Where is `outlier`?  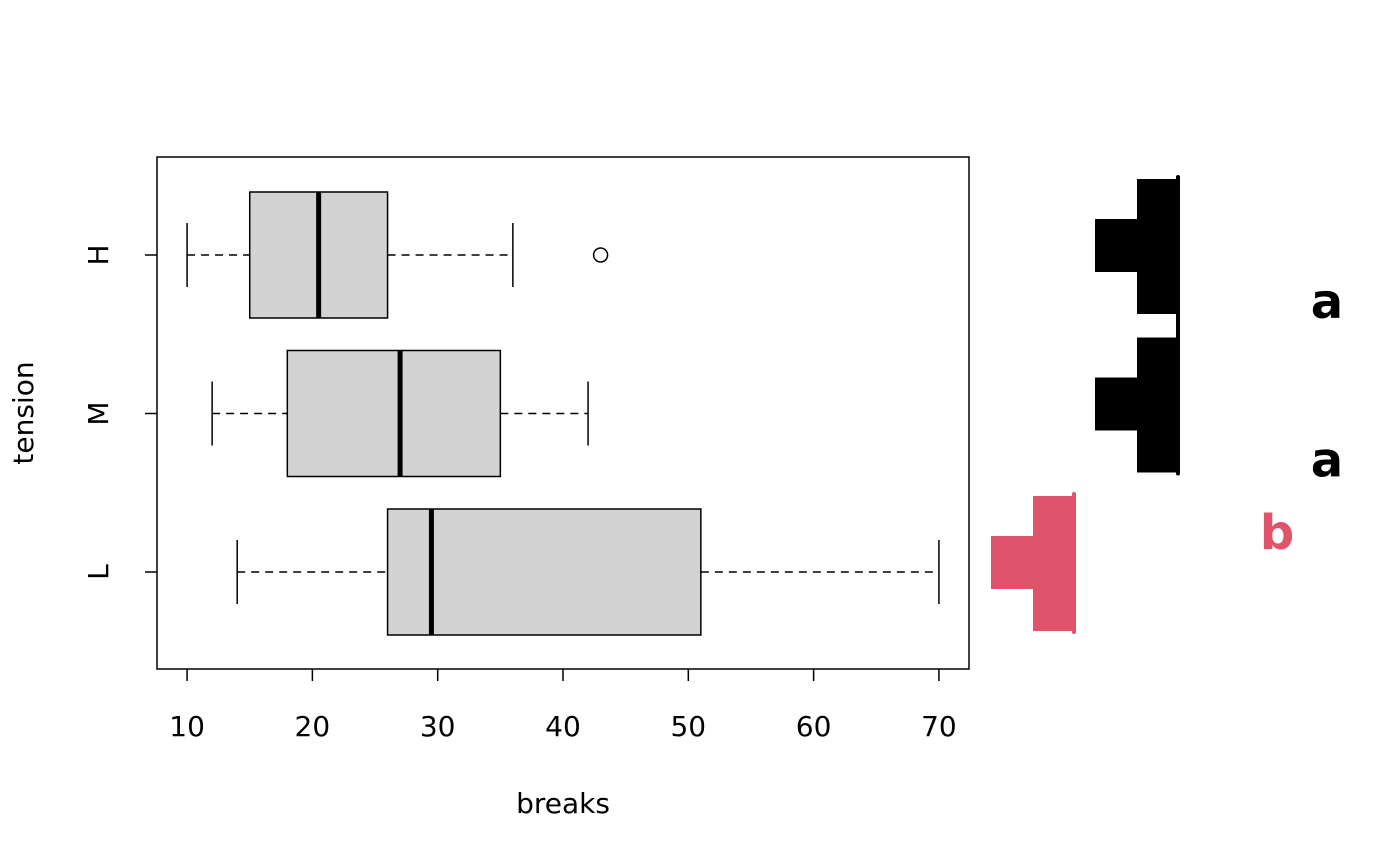
outlier is located at coordinates (600, 255).